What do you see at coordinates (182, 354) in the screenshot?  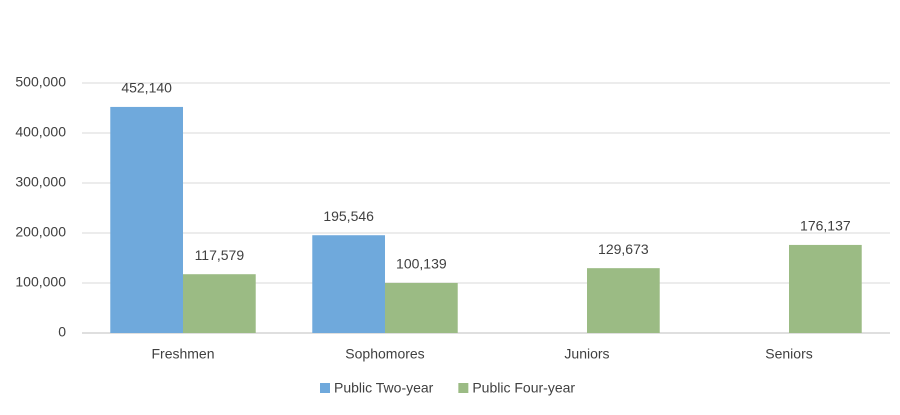 I see `x-tick-label: Freshmen` at bounding box center [182, 354].